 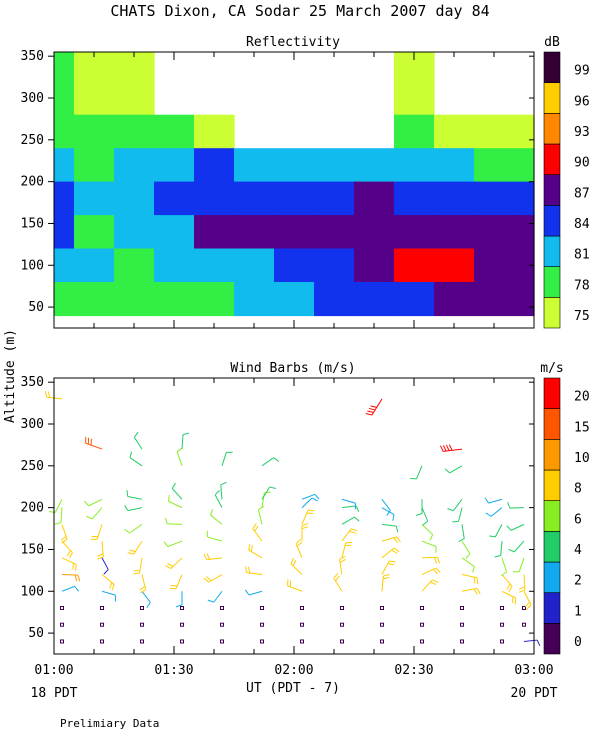 What do you see at coordinates (292, 368) in the screenshot?
I see `wind-panel-title: Wind Barbs (m/s)` at bounding box center [292, 368].